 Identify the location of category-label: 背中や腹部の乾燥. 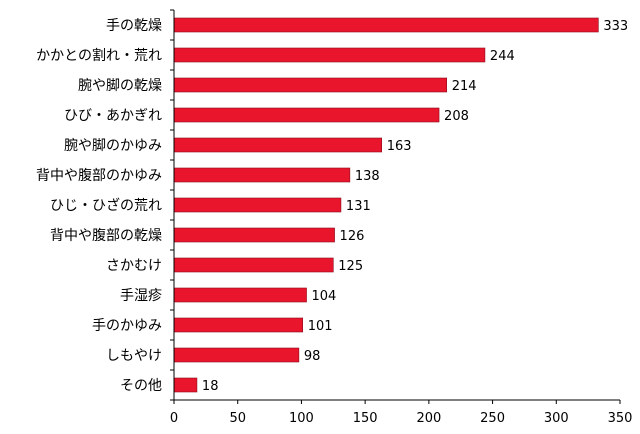
(106, 235).